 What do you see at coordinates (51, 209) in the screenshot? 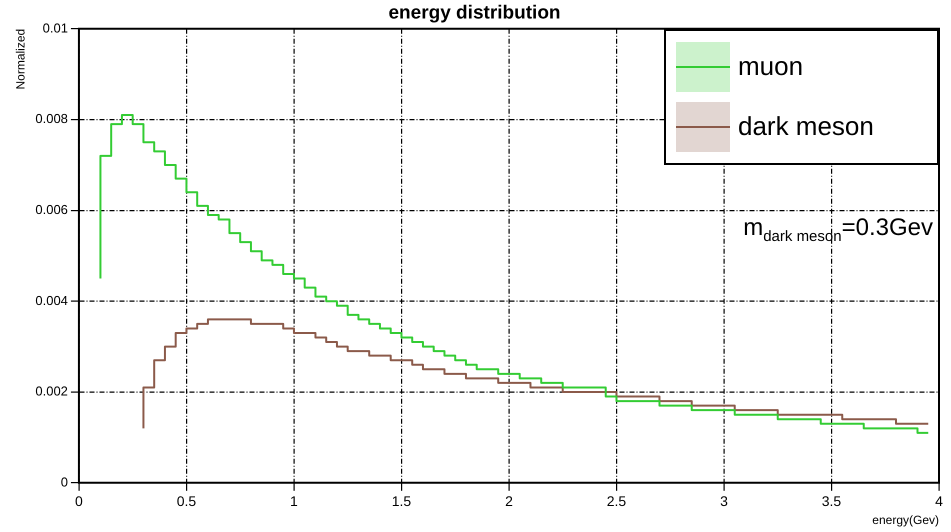
I see `y-tick-label: 0.006` at bounding box center [51, 209].